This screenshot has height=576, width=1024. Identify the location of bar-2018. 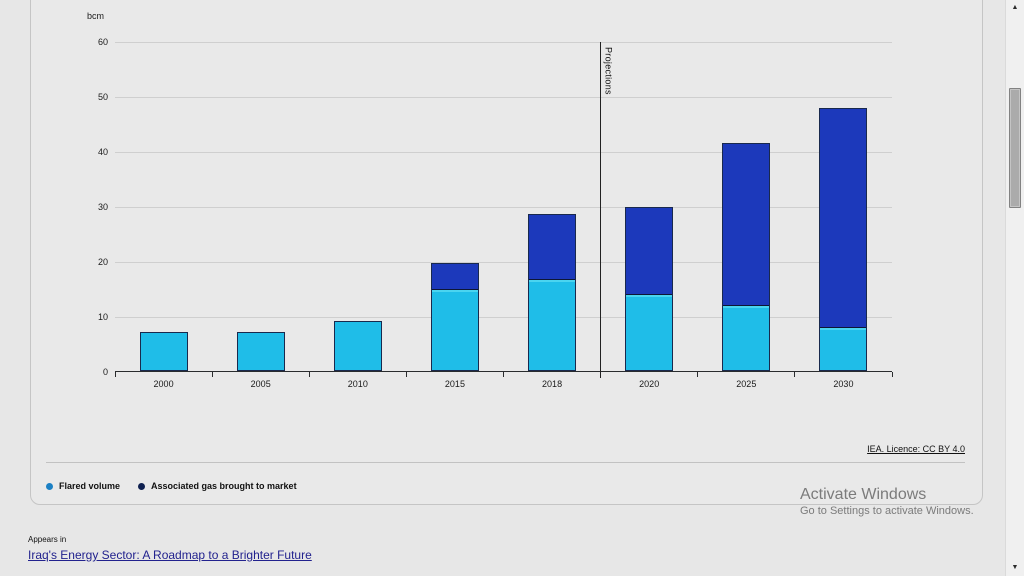
(552, 292).